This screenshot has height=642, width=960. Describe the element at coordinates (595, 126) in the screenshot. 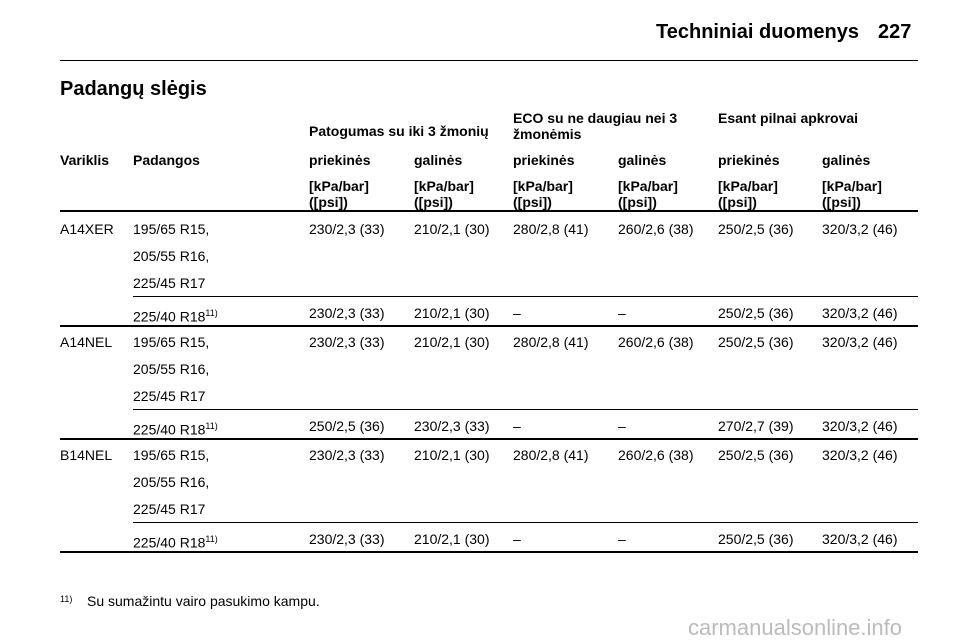

I see `group-header: ECO su ne daugiau nei 3 žmonėmis` at that location.